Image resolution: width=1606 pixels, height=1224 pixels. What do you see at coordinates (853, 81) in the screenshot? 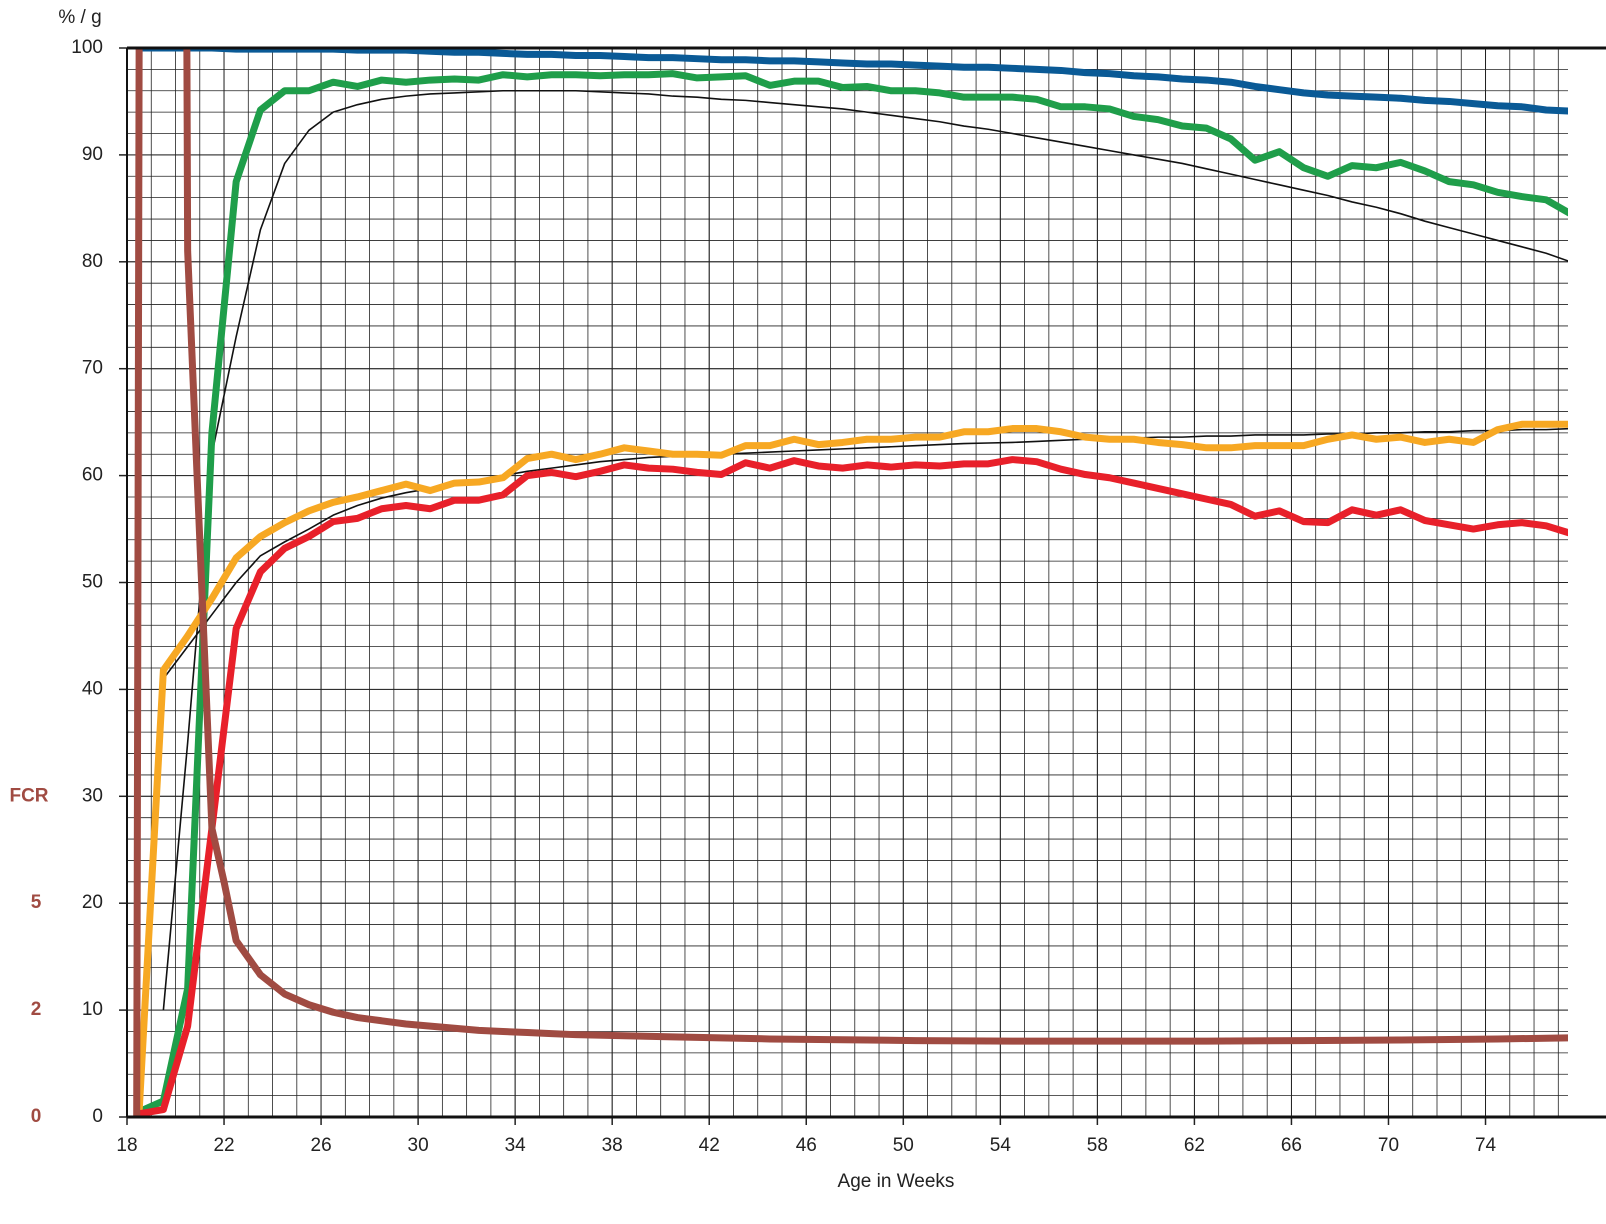
I see `data-line` at bounding box center [853, 81].